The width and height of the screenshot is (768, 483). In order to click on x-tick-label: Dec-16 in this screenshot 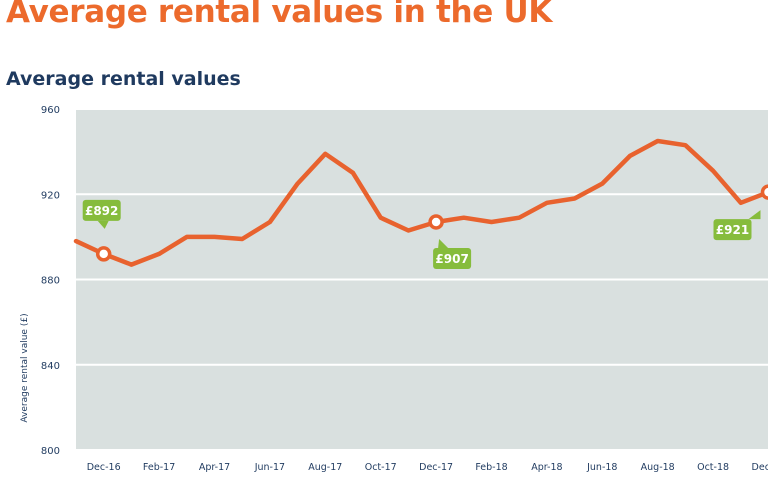, I will do `click(104, 467)`.